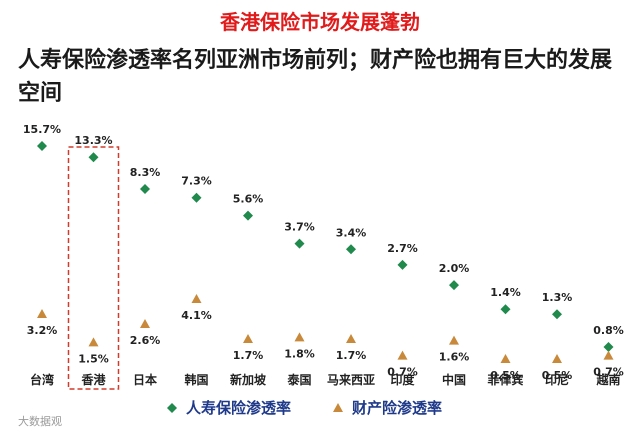 The height and width of the screenshot is (434, 640). I want to click on life-value-label: 0.8%, so click(608, 330).